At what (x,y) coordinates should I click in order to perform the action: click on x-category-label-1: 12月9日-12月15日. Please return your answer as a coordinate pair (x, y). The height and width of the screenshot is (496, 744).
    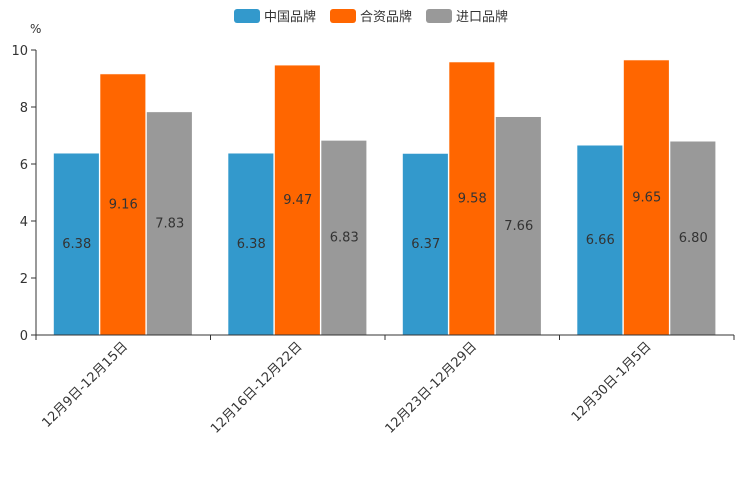
    Looking at the image, I should click on (85, 385).